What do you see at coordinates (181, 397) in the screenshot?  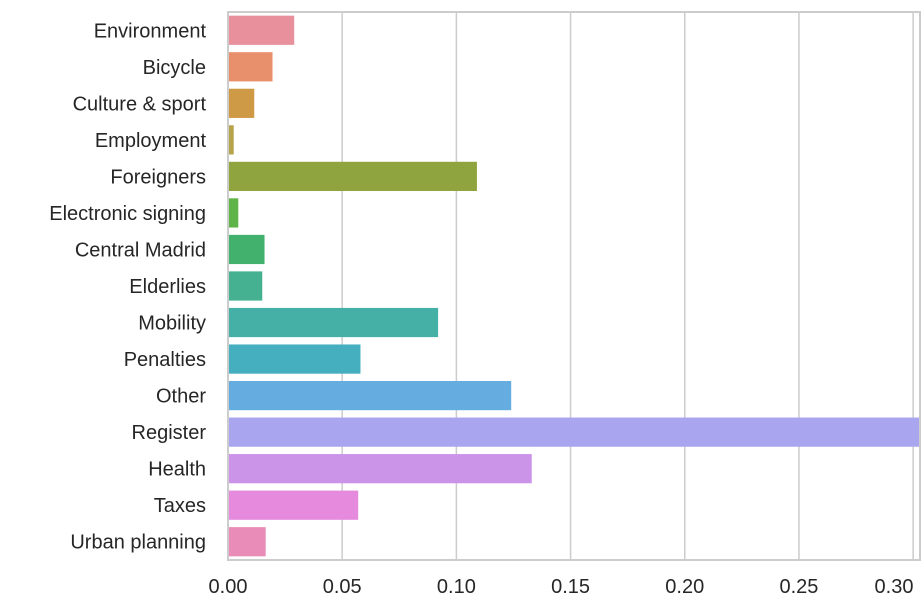 I see `category-label: Other` at bounding box center [181, 397].